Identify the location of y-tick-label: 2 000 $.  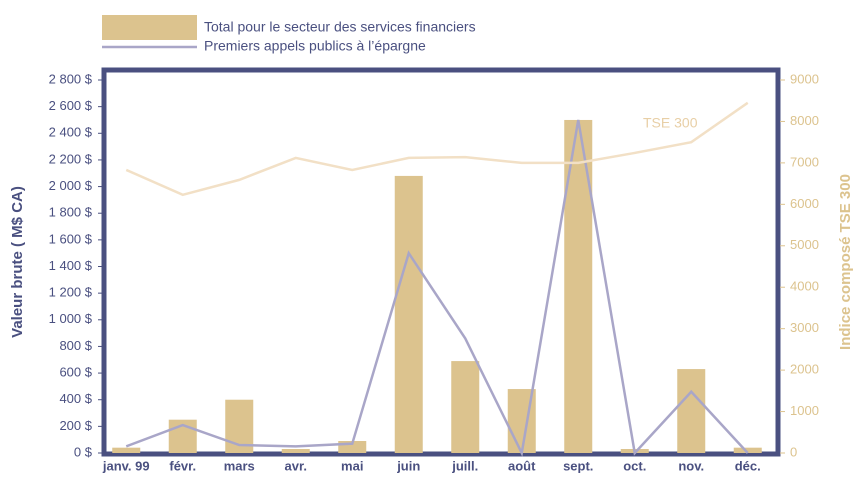
(71, 185).